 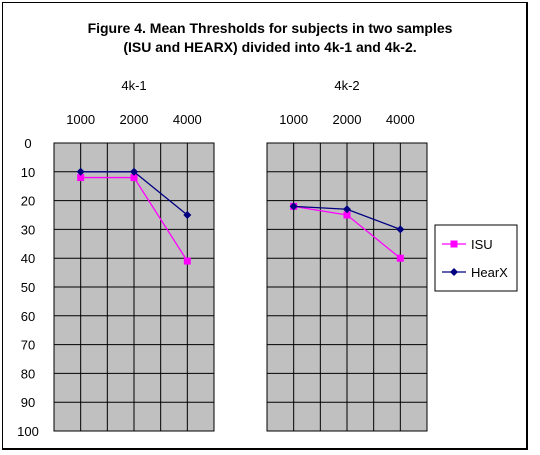 What do you see at coordinates (28, 345) in the screenshot?
I see `y-tick-label: 70` at bounding box center [28, 345].